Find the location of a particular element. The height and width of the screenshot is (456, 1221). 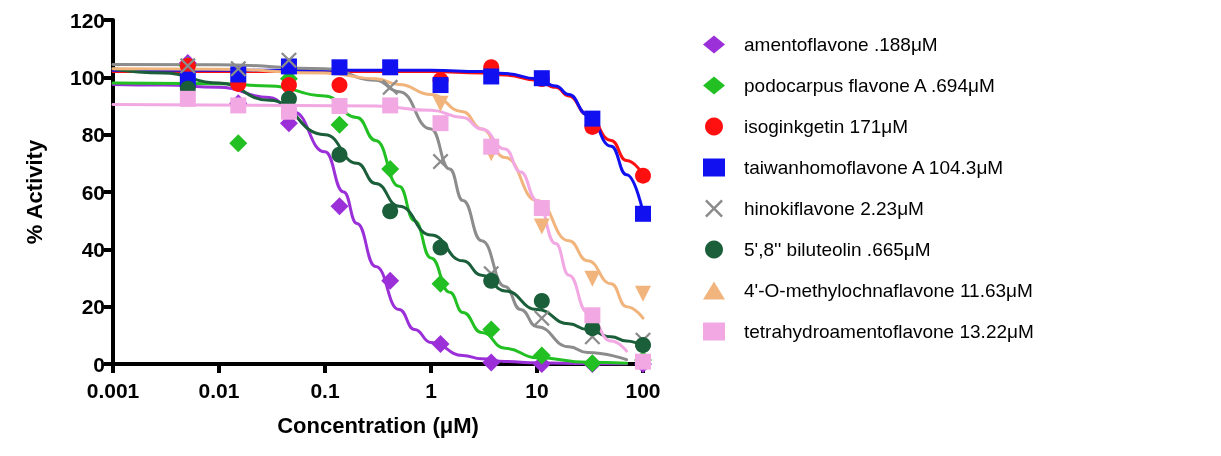

y-tick-label: 100 is located at coordinates (87, 77).